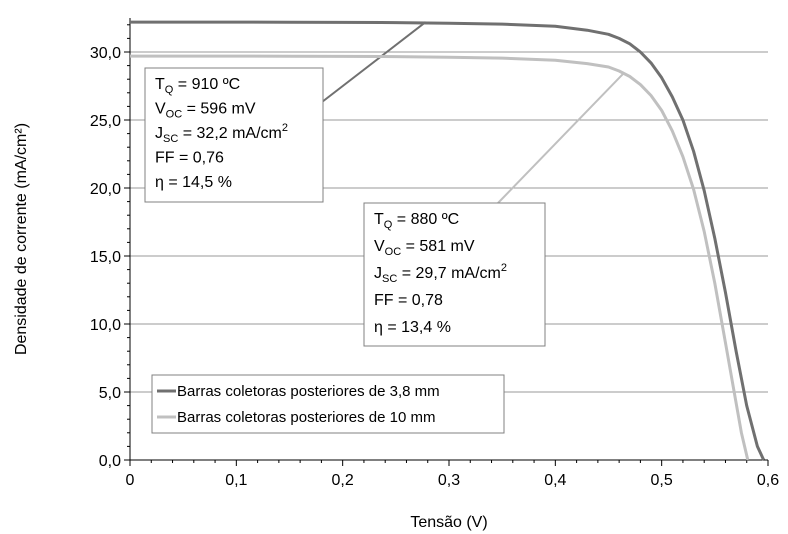 The width and height of the screenshot is (788, 534). What do you see at coordinates (448, 522) in the screenshot?
I see `x-axis-title: Tensão (V)` at bounding box center [448, 522].